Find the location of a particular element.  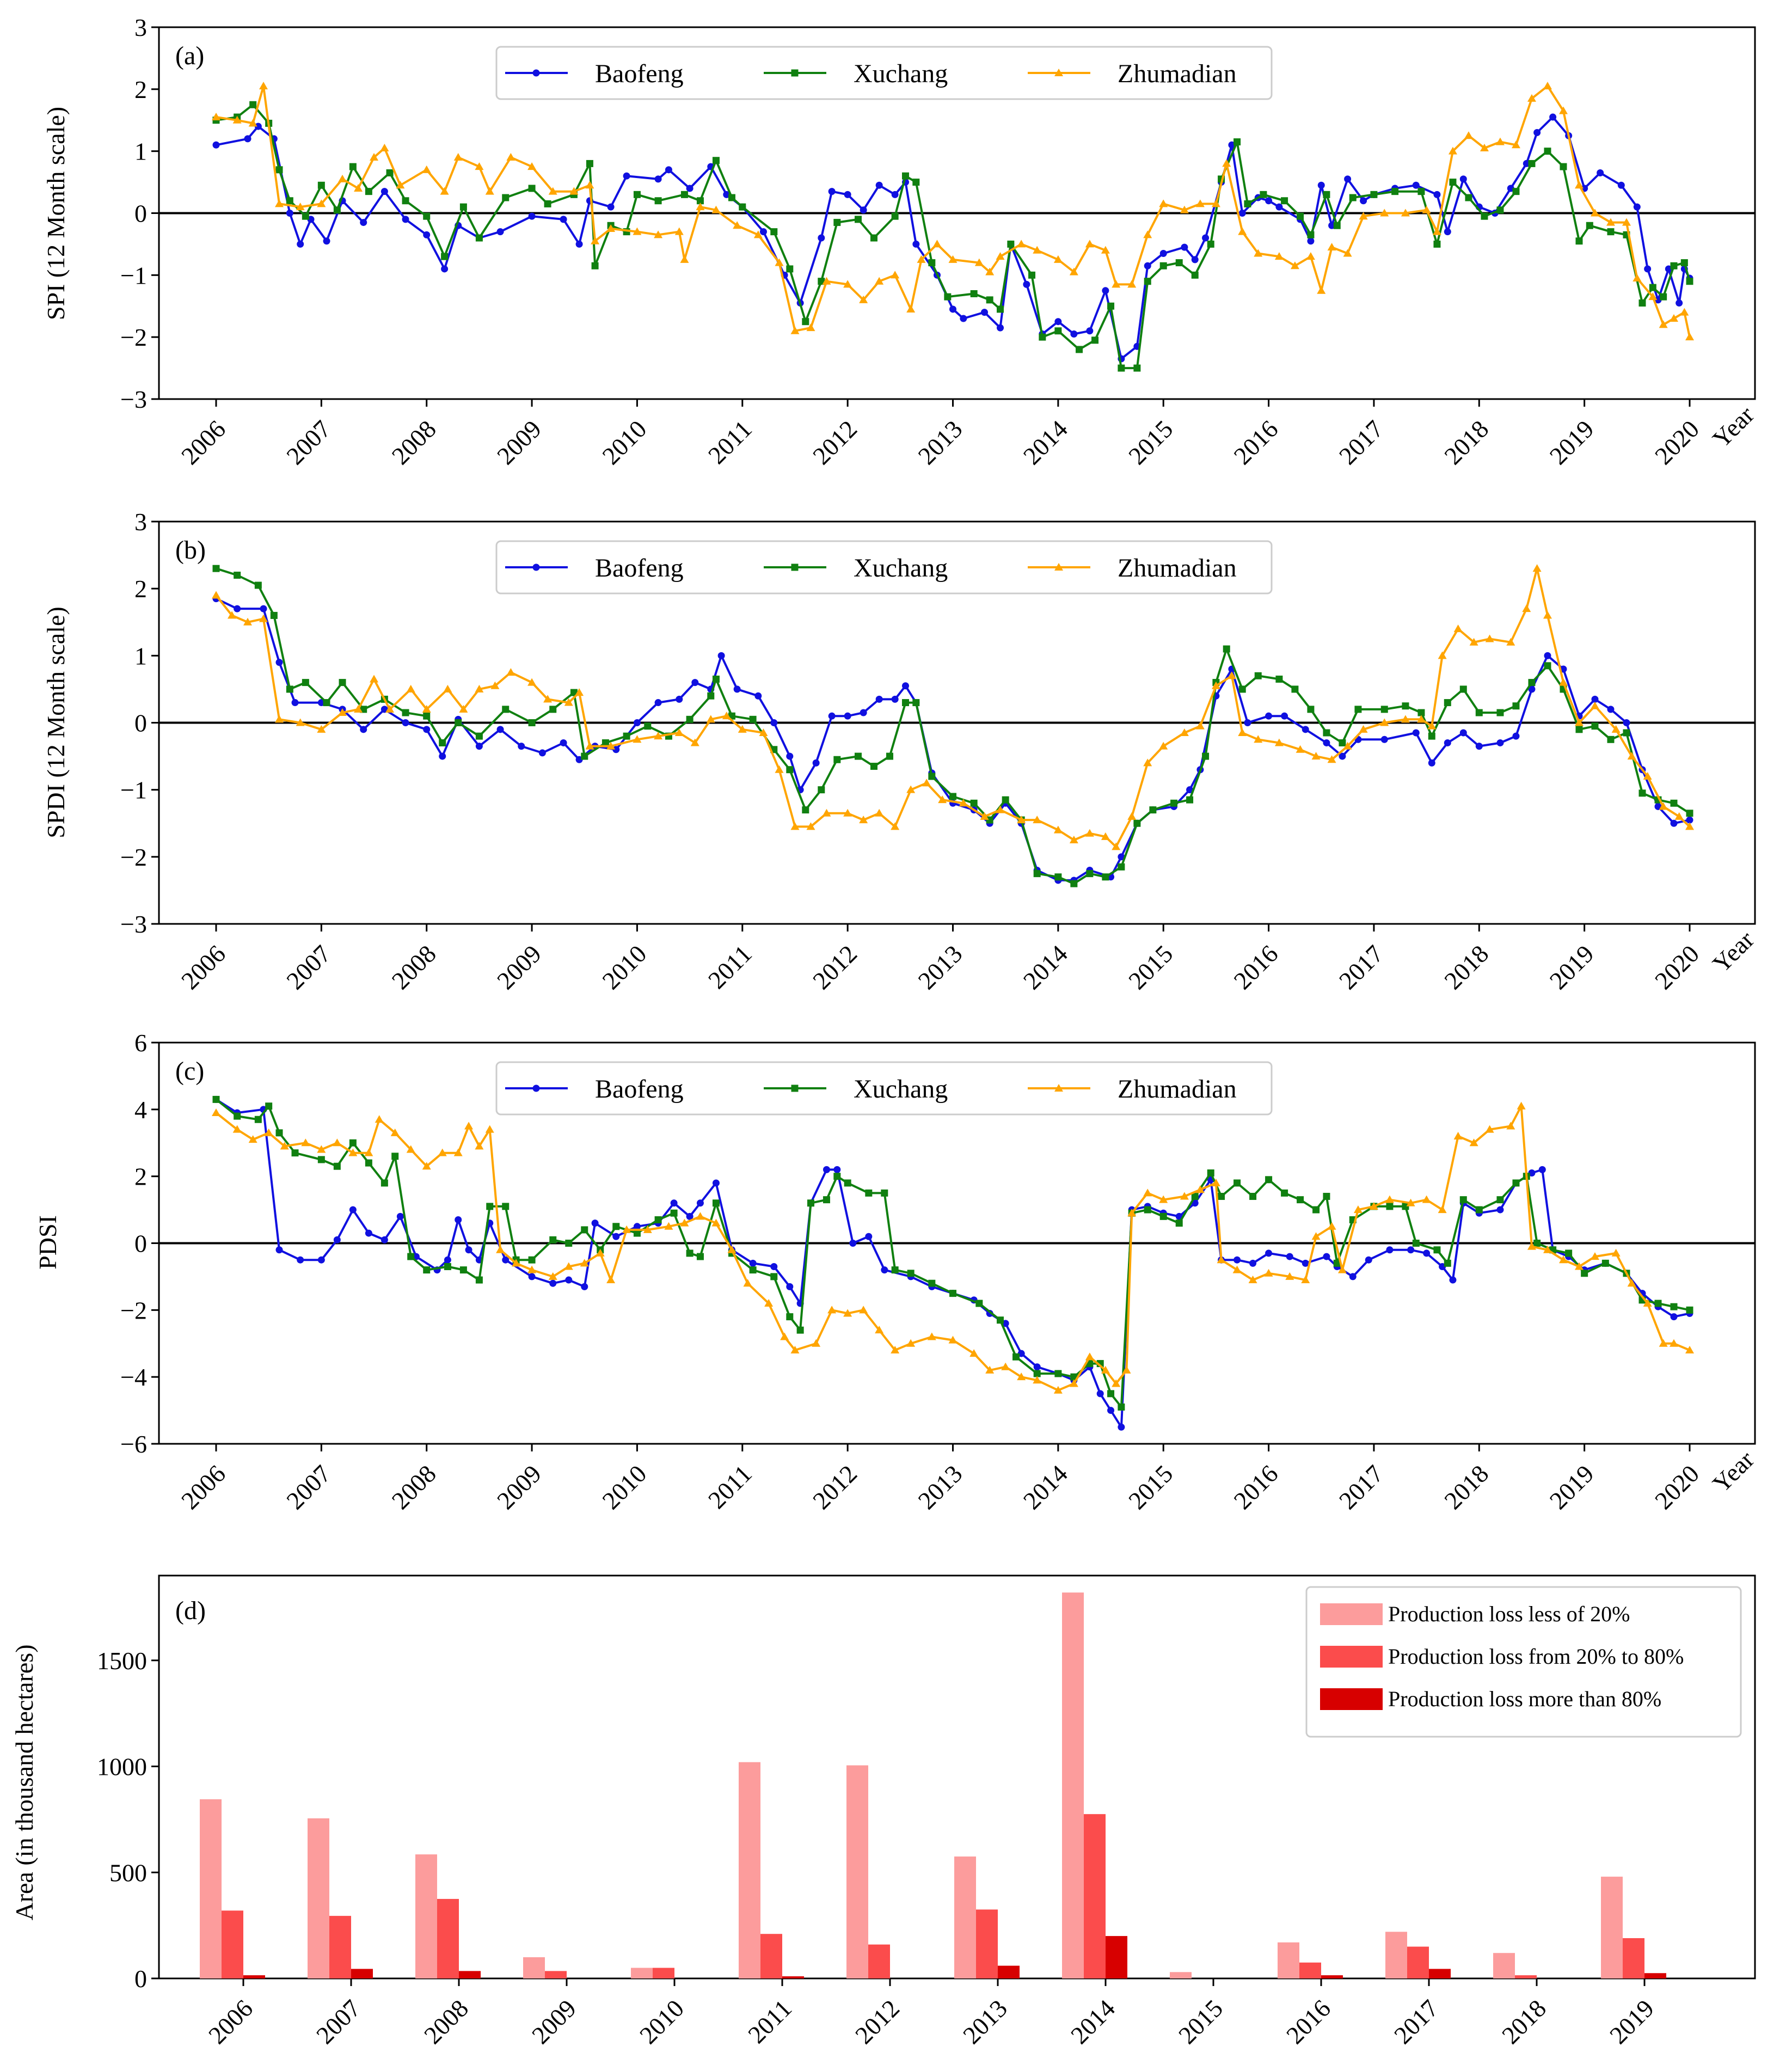

x-tick-label: 2012 is located at coordinates (834, 1487).